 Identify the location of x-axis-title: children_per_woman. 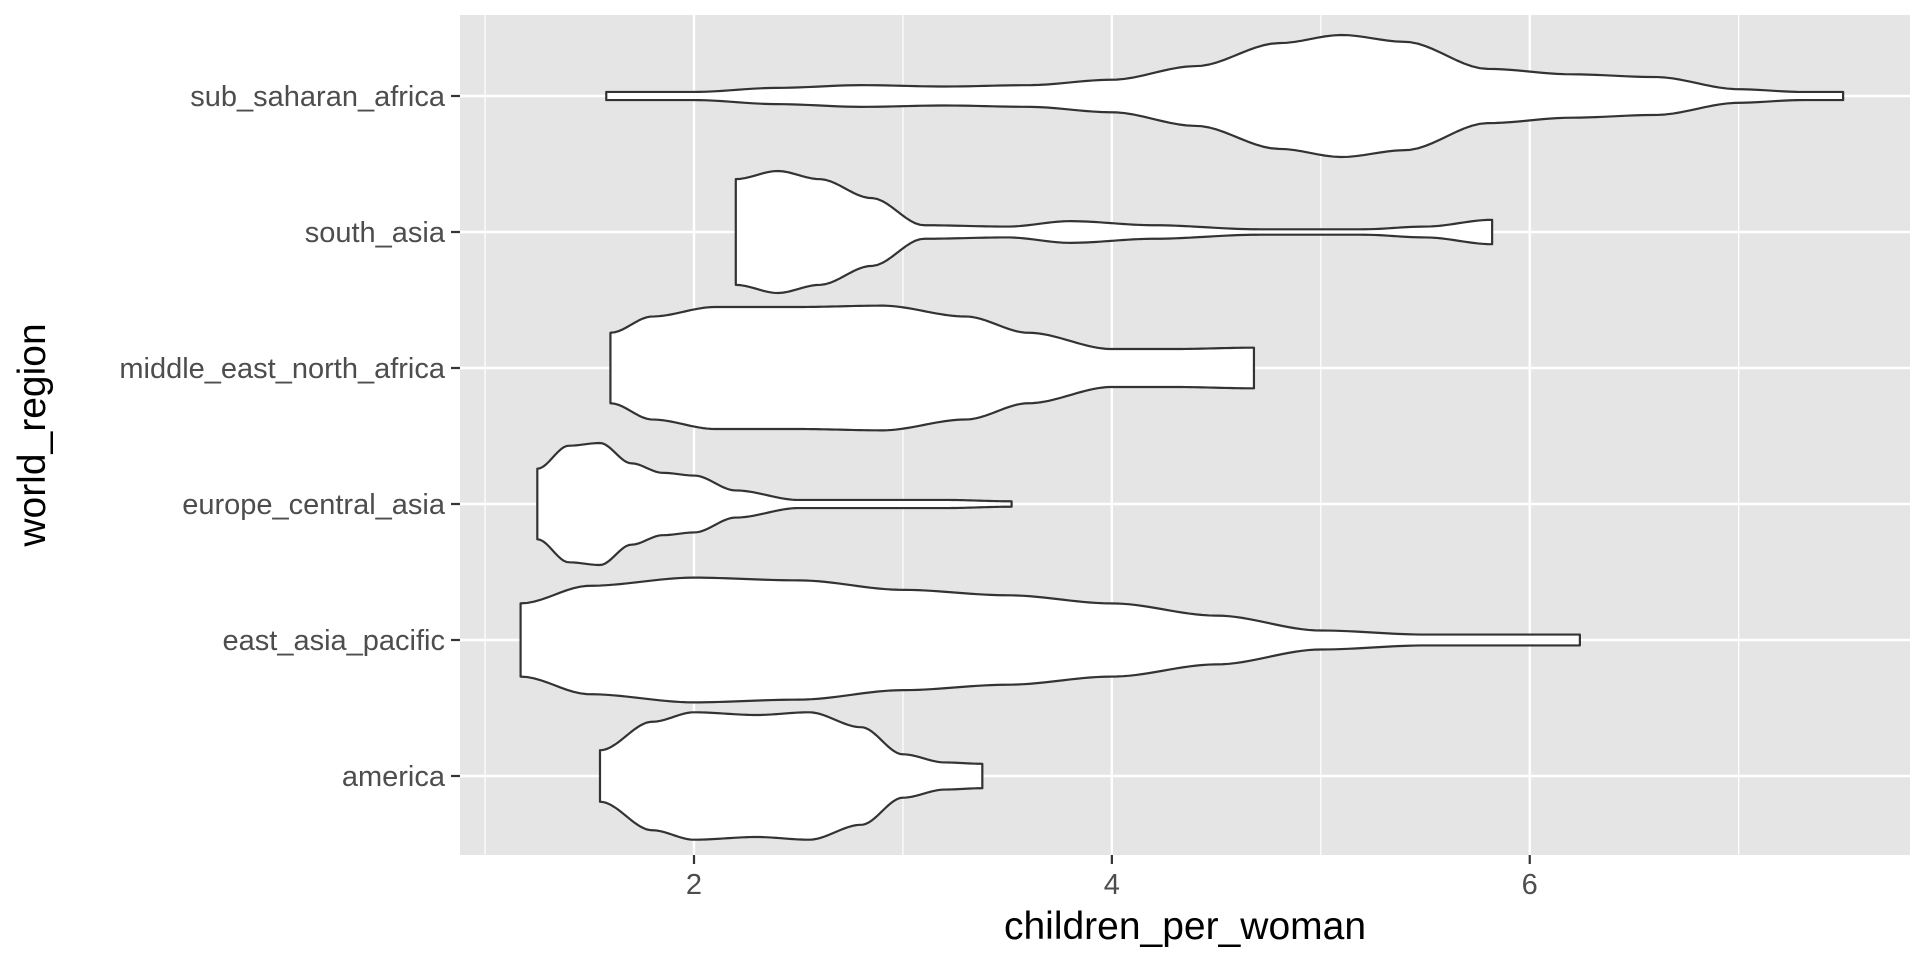
(1185, 926).